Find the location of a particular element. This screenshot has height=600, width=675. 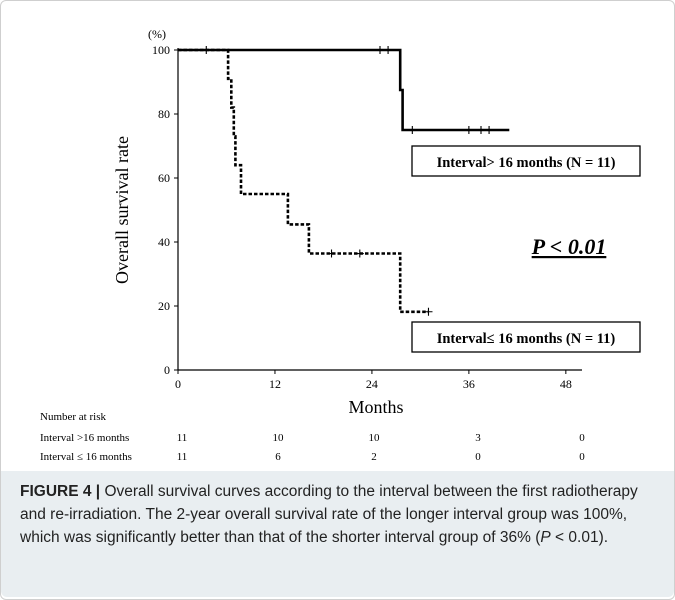

risk-row-label-1: Interval >16 months is located at coordinates (84, 438).